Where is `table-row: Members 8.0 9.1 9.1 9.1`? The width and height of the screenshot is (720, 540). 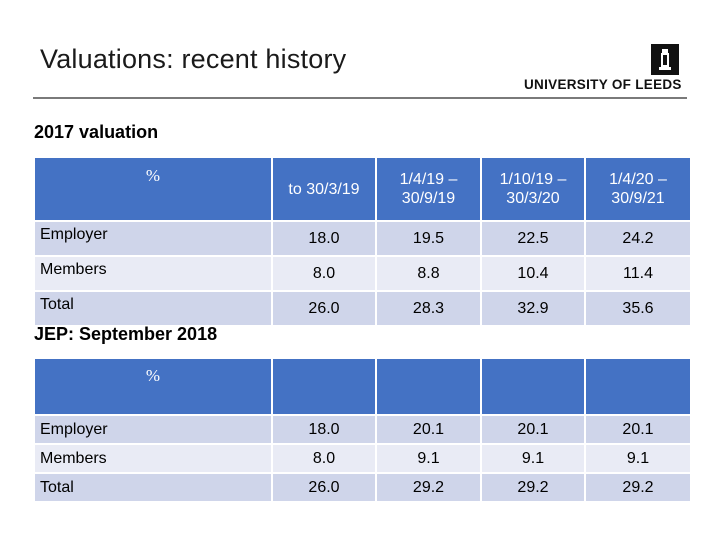 table-row: Members 8.0 9.1 9.1 9.1 is located at coordinates (362, 458).